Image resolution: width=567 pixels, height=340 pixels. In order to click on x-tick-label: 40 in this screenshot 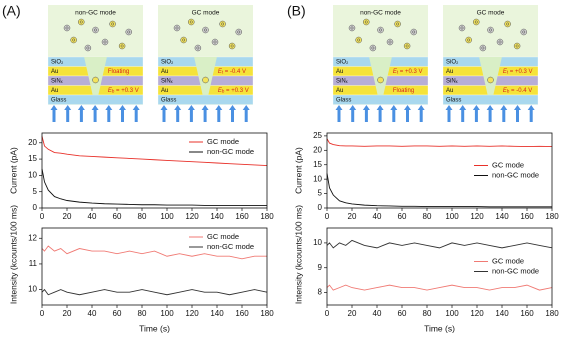, I will do `click(377, 216)`.